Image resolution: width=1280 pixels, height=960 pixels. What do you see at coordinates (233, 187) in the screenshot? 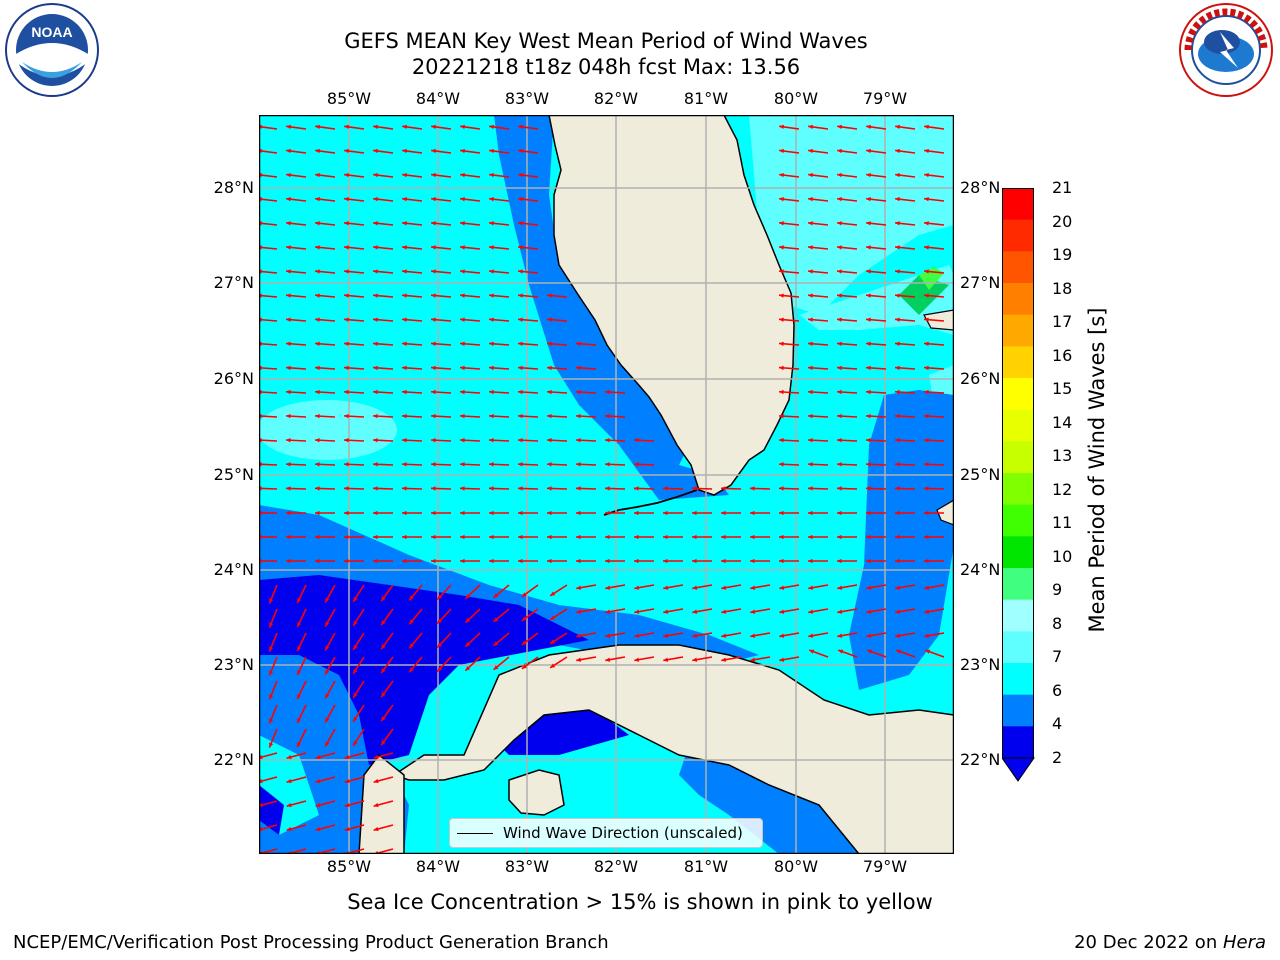
I see `lat-label-left: 28°N` at bounding box center [233, 187].